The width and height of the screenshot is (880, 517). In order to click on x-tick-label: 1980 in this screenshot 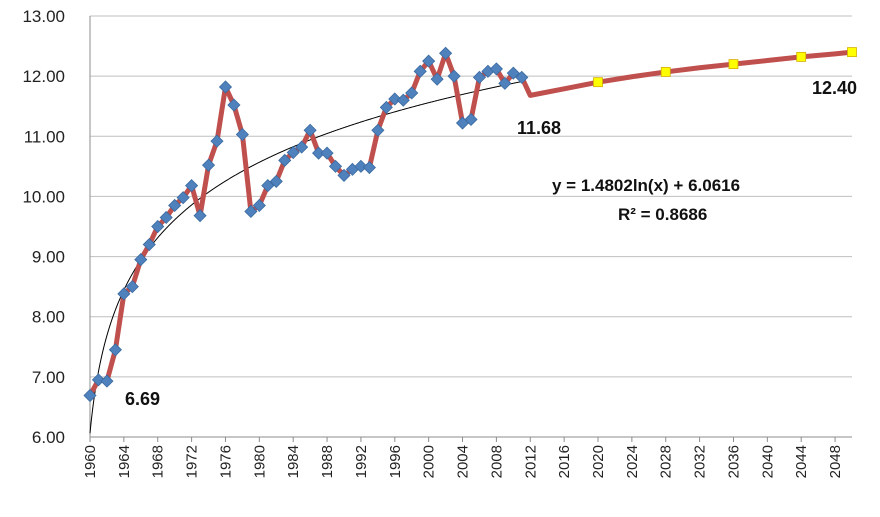, I will do `click(259, 461)`.